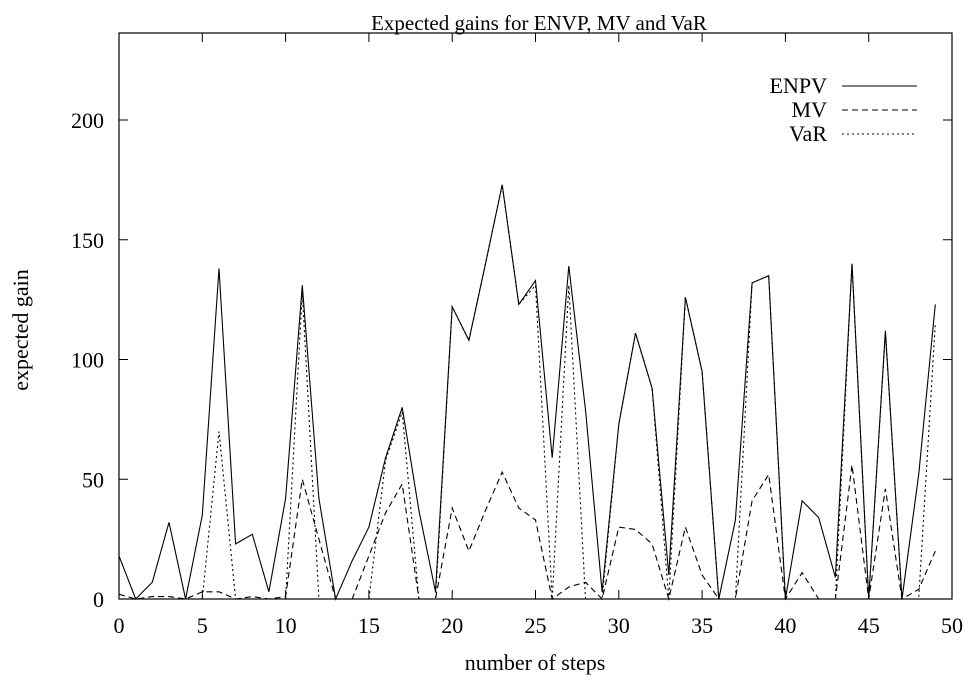  Describe the element at coordinates (535, 662) in the screenshot. I see `x-axis-label: number of steps` at that location.